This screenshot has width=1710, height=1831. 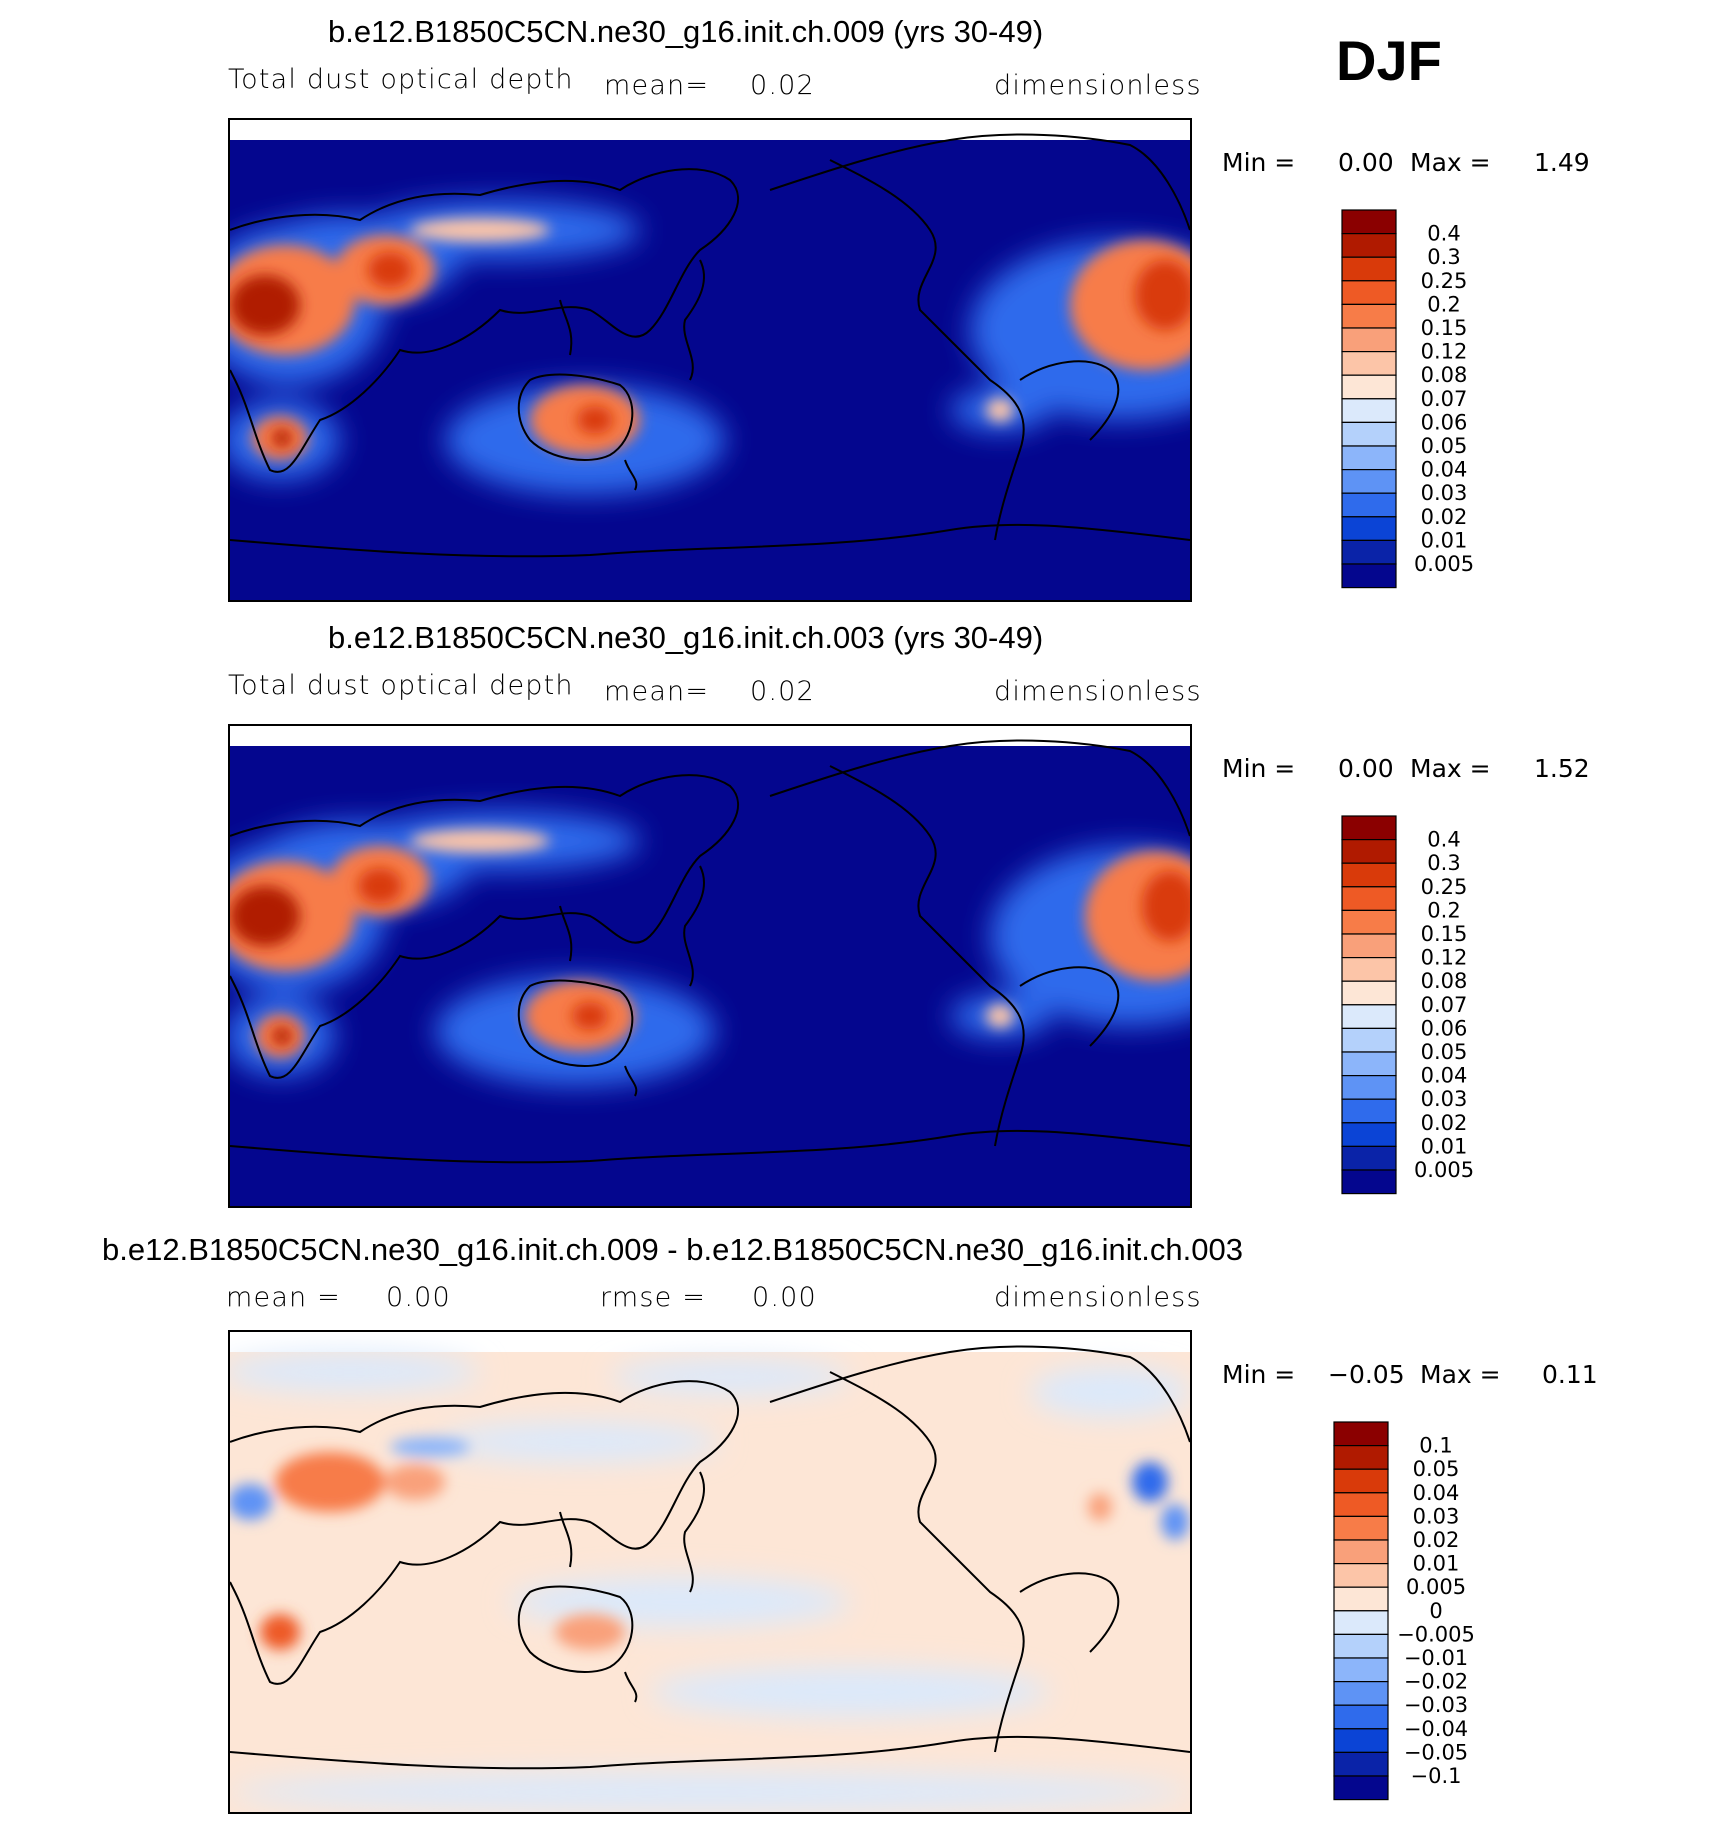 What do you see at coordinates (1259, 768) in the screenshot?
I see `panel-2-min-label: Min =` at bounding box center [1259, 768].